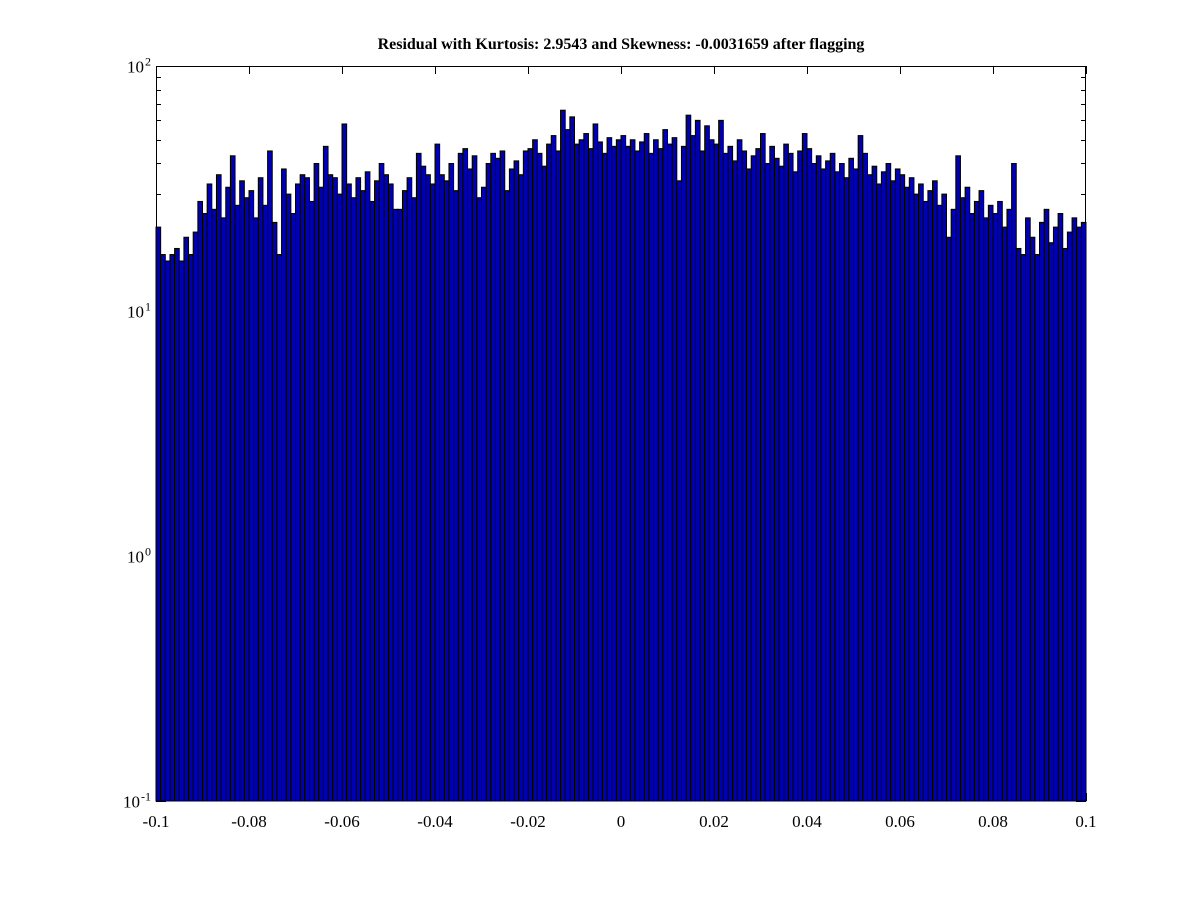  Describe the element at coordinates (807, 821) in the screenshot. I see `x-tick-label: 0.04` at that location.